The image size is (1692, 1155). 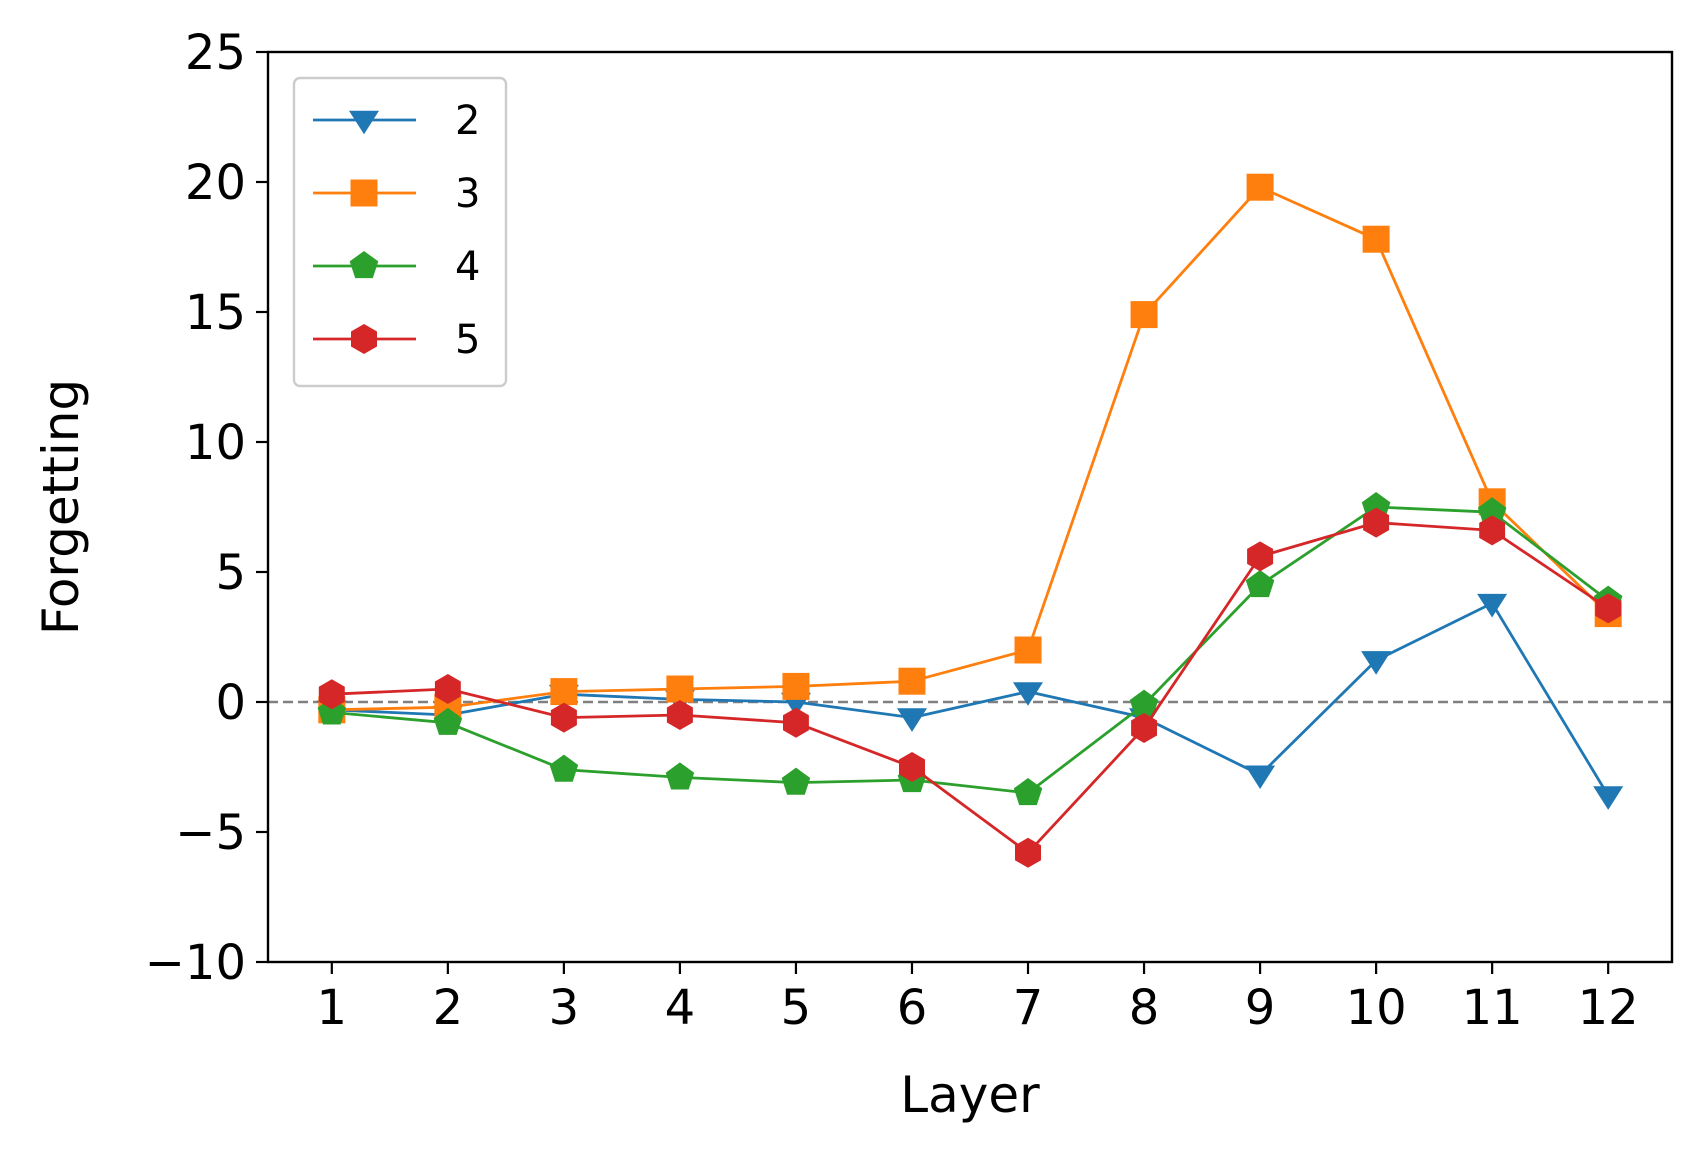 I want to click on x-axis-label: Layer, so click(x=970, y=1095).